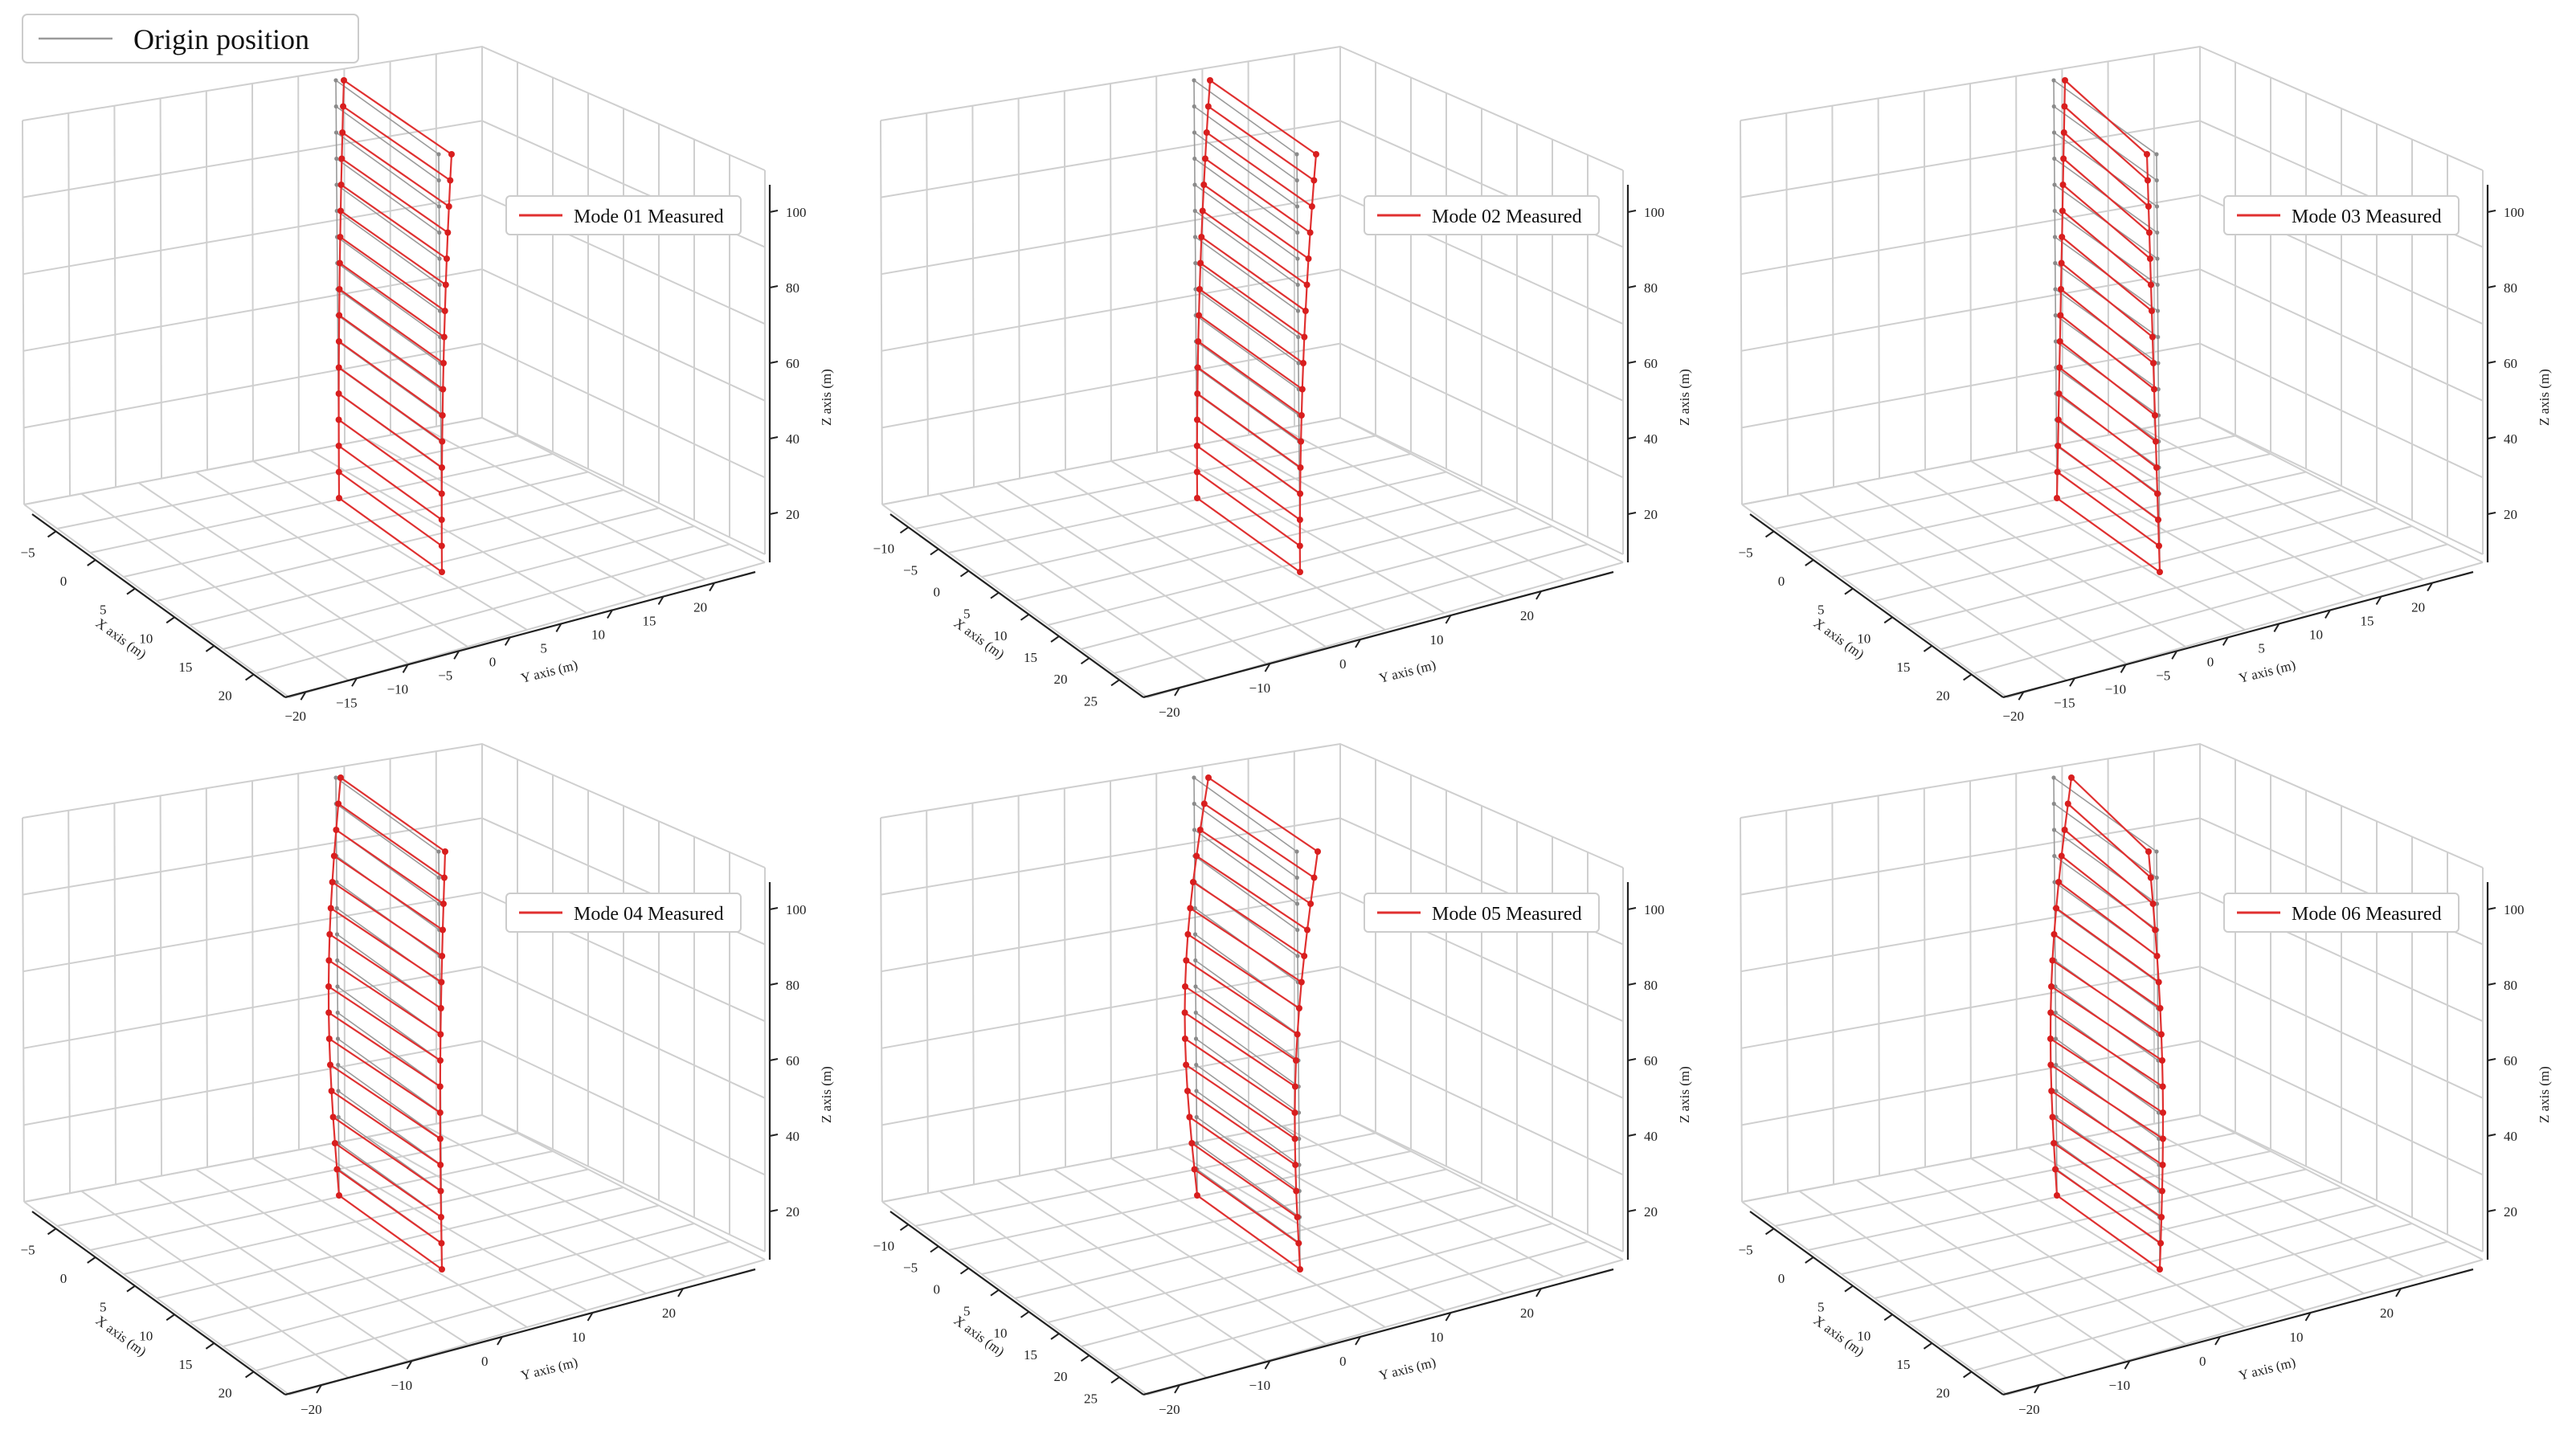  I want to click on y-axis-label: Y axis (m), so click(549, 671).